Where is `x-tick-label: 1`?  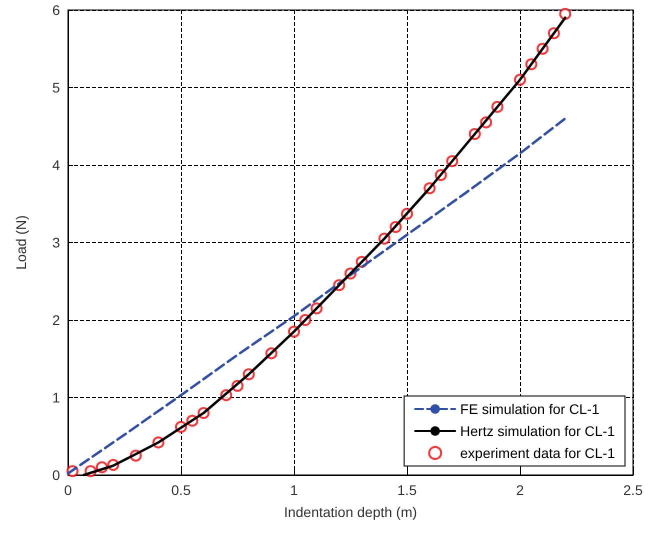
x-tick-label: 1 is located at coordinates (294, 490).